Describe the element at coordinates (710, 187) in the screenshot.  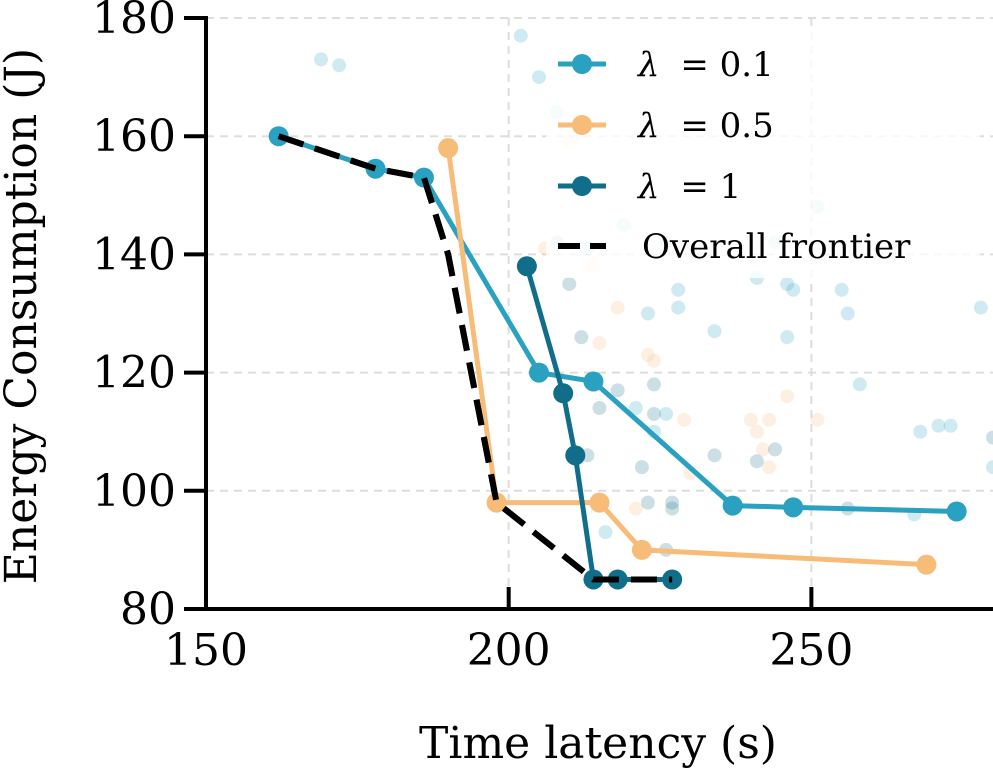
I see `legend-value-lambda-1: = 1` at that location.